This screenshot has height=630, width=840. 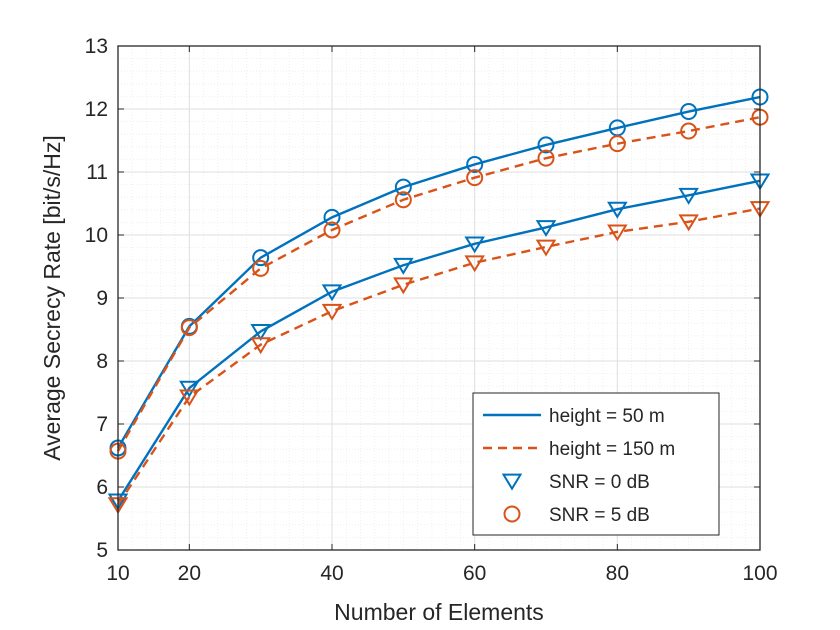 What do you see at coordinates (117, 573) in the screenshot?
I see `x-tick-label: 10` at bounding box center [117, 573].